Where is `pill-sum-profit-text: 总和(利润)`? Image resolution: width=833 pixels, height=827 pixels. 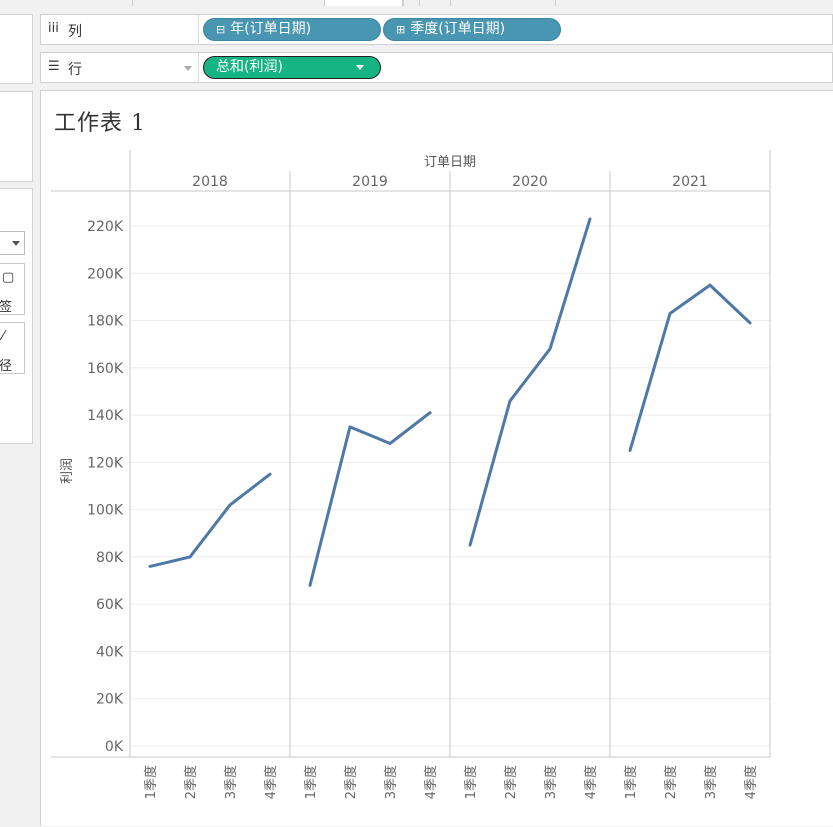
pill-sum-profit-text: 总和(利润) is located at coordinates (249, 67).